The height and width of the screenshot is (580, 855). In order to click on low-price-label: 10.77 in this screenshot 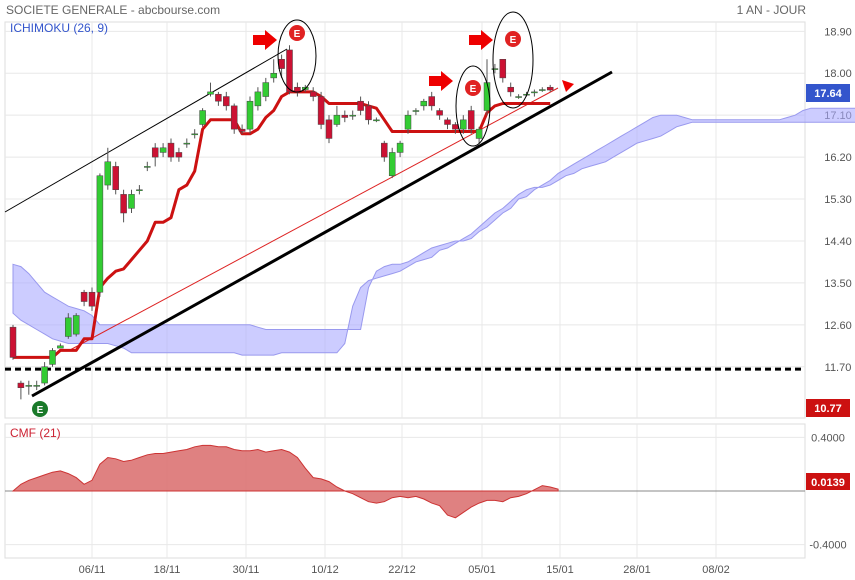, I will do `click(828, 409)`.